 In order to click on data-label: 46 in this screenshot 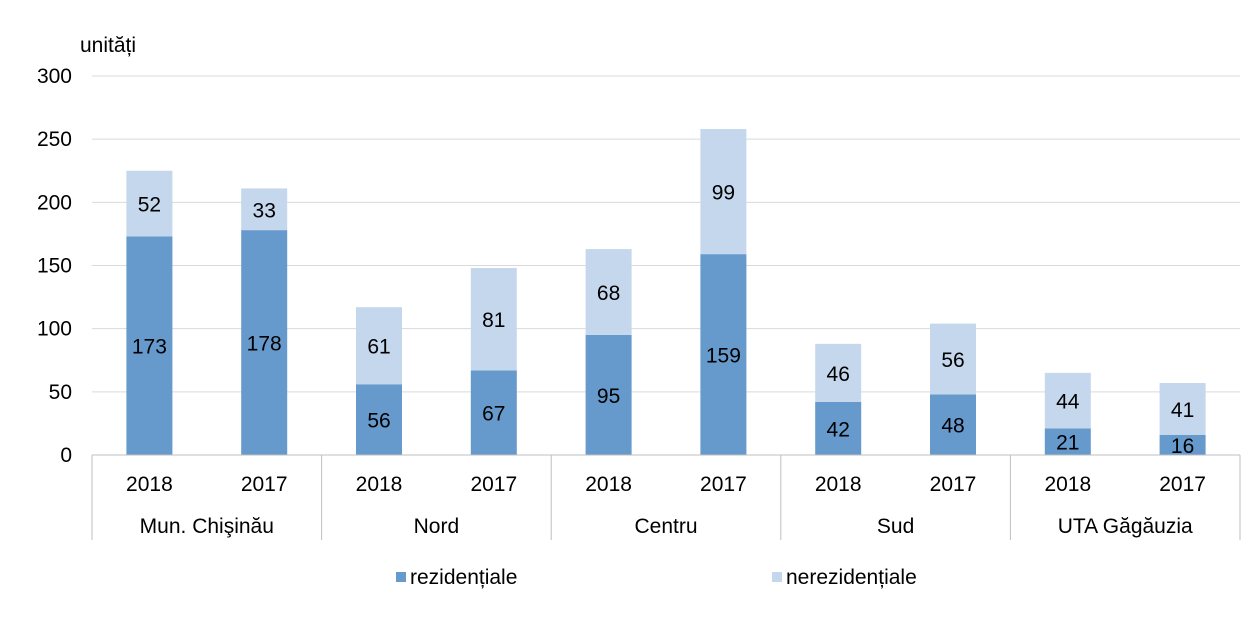, I will do `click(838, 374)`.